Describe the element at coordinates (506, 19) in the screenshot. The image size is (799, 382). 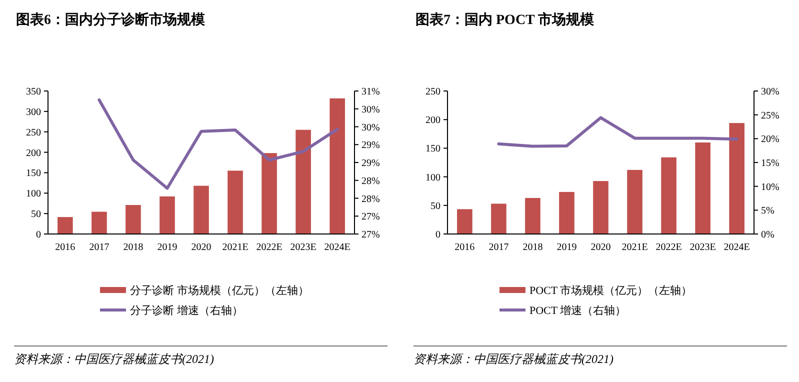
I see `chart-title: 图表7：国内 POCT 市场规模` at that location.